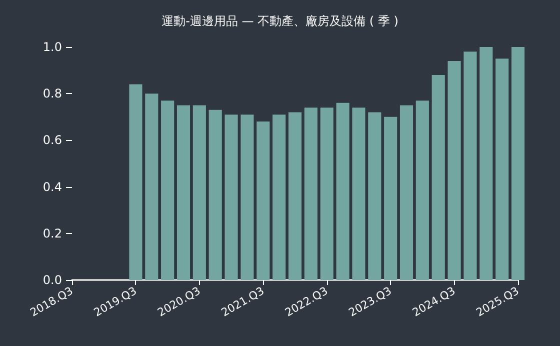  Describe the element at coordinates (52, 140) in the screenshot. I see `y-tick-label: 0.6` at that location.